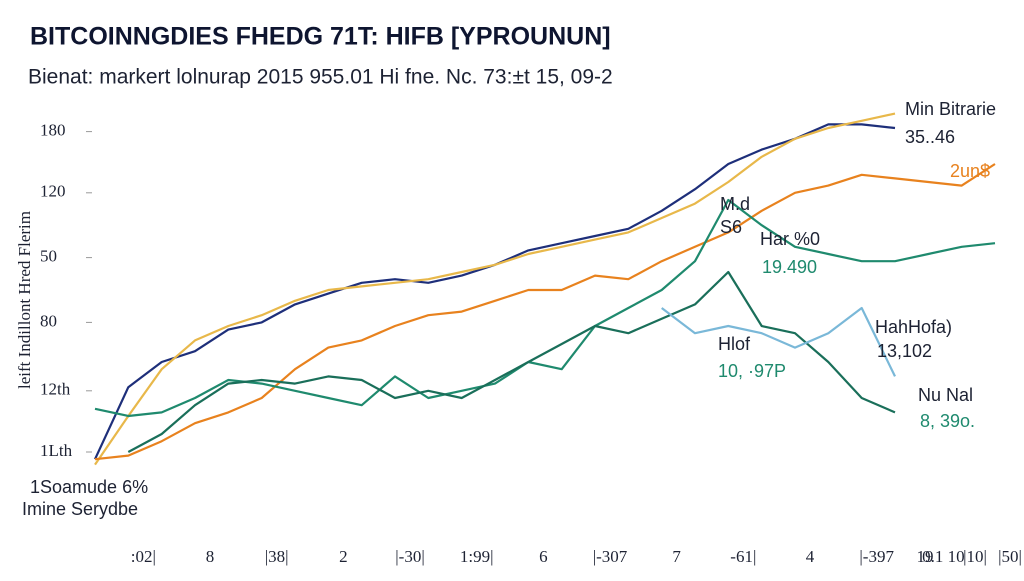 The image size is (1024, 581). What do you see at coordinates (477, 556) in the screenshot?
I see `x-tick-label: 1:99|` at bounding box center [477, 556].